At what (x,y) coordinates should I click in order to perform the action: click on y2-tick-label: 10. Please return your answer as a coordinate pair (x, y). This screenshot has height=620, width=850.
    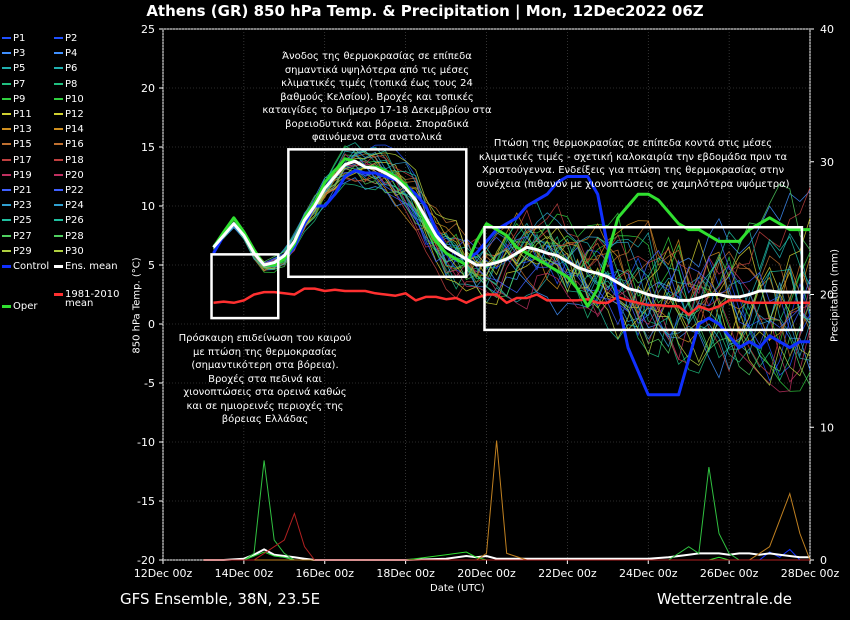
    Looking at the image, I should click on (827, 427).